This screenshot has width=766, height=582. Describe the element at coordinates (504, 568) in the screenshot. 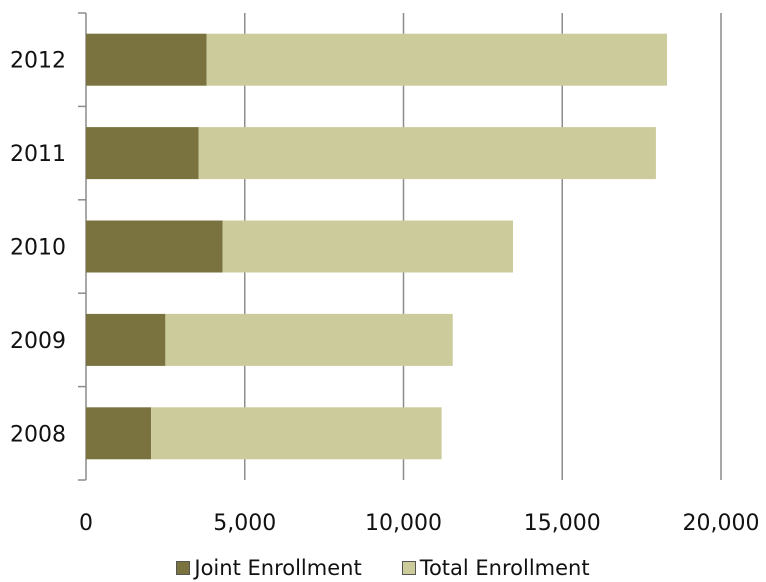

I see `legend-label-total-enrollment: Total Enrollment` at that location.